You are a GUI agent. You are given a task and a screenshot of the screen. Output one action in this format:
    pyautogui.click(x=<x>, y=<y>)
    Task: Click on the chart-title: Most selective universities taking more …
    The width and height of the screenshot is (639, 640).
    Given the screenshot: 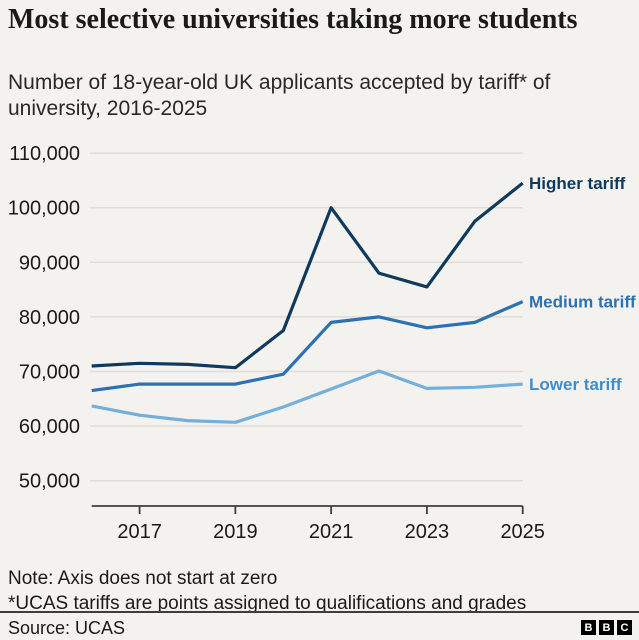 What is the action you would take?
    pyautogui.click(x=293, y=19)
    